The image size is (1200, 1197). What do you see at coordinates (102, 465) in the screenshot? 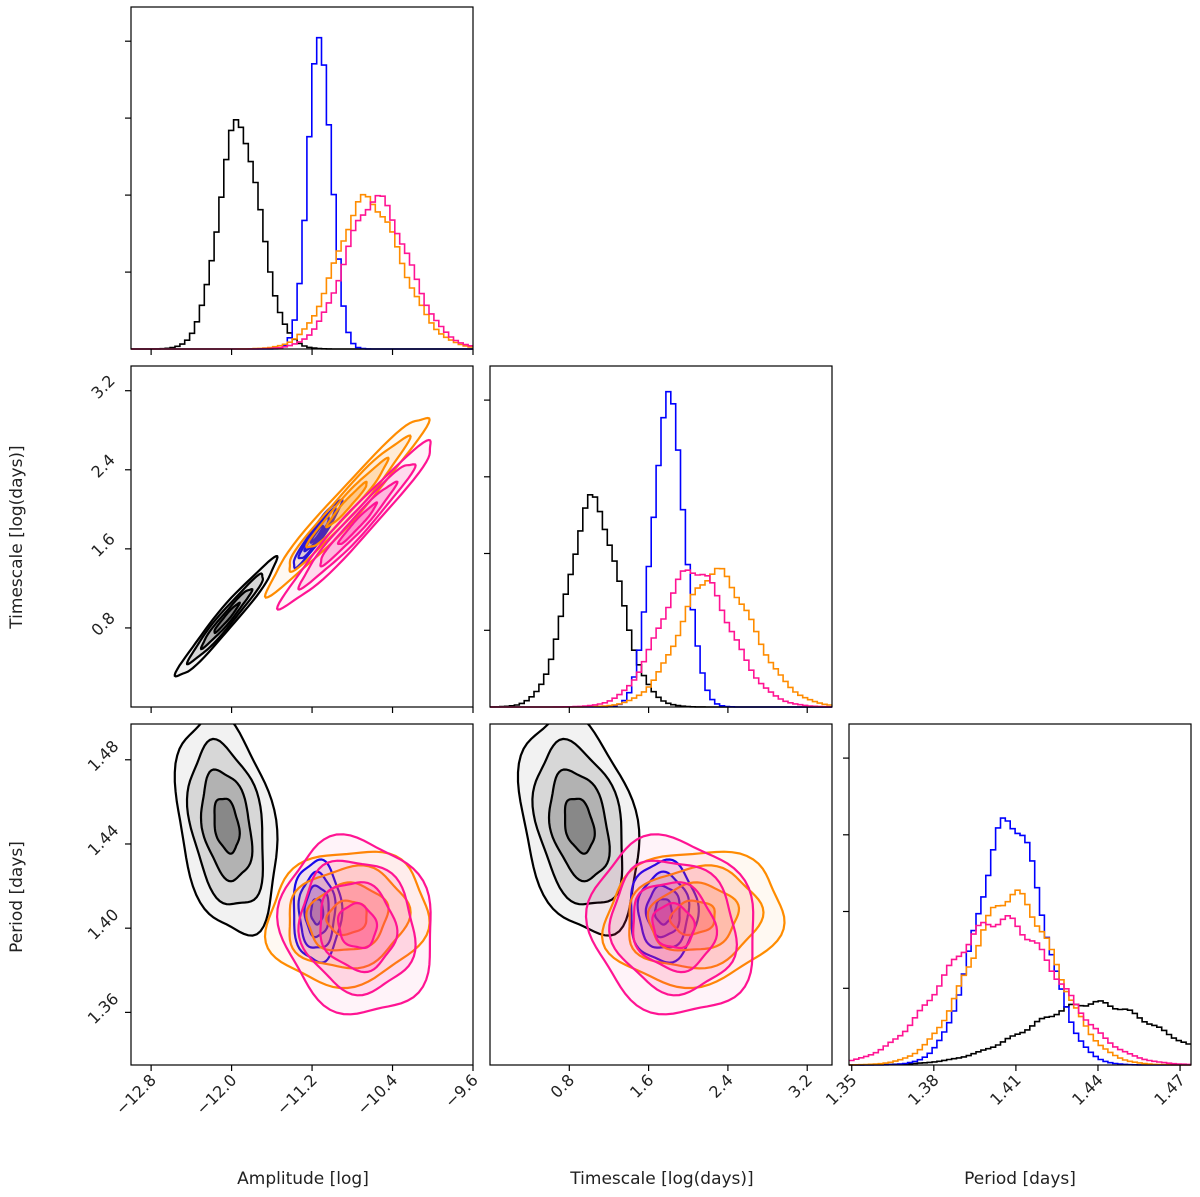
I see `y-tick-label: 2.4` at bounding box center [102, 465].